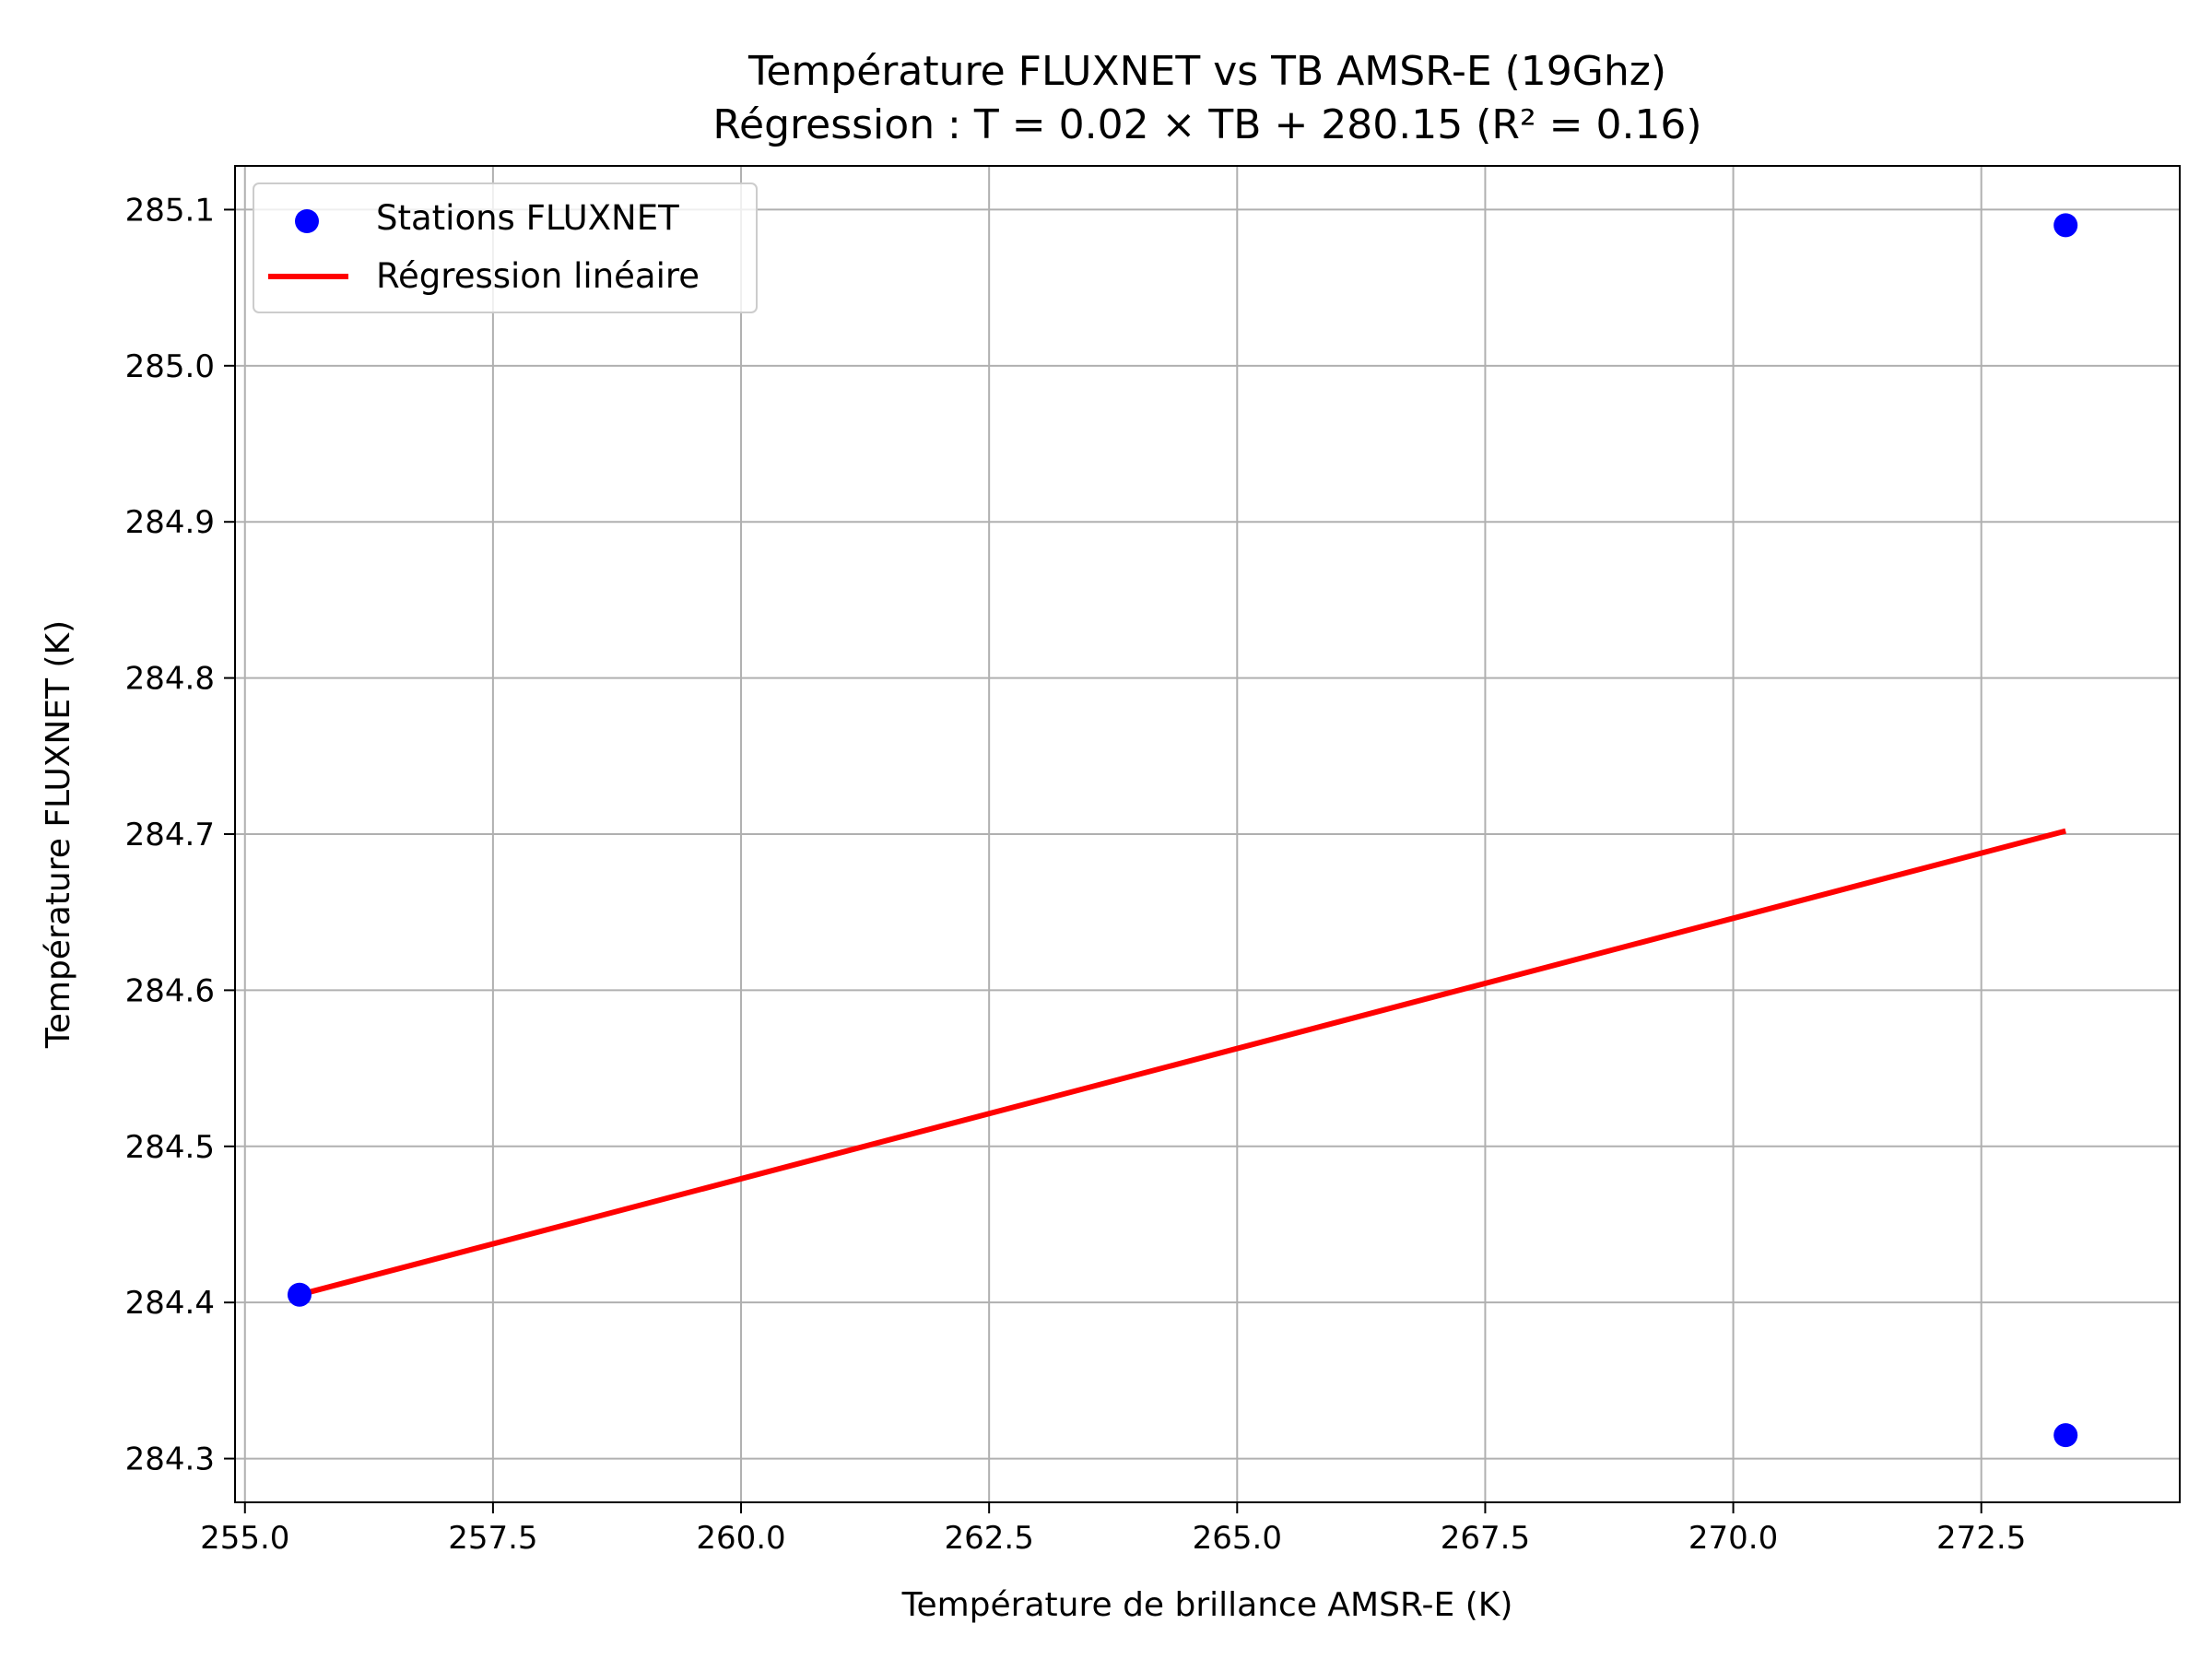  I want to click on y-tick-label: 284.3, so click(170, 1459).